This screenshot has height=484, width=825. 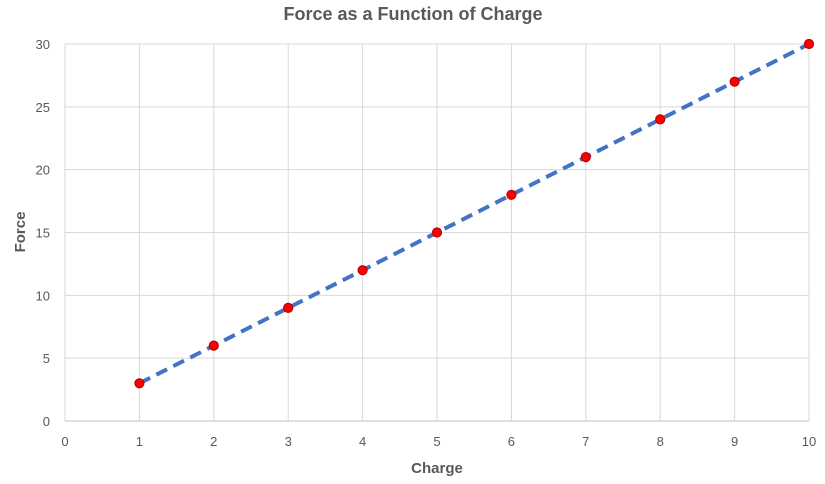 I want to click on chart-title: Force as a Function of Charge, so click(x=412, y=14).